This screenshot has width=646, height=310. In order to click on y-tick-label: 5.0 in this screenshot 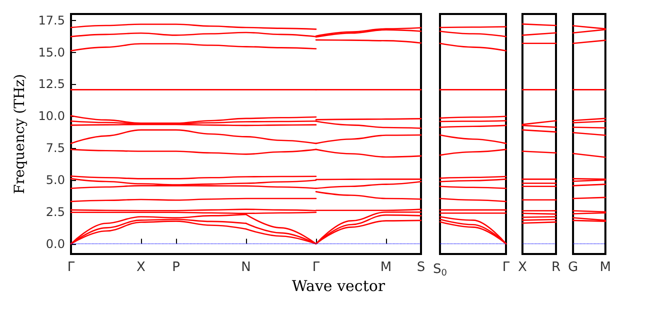, I will do `click(55, 179)`.